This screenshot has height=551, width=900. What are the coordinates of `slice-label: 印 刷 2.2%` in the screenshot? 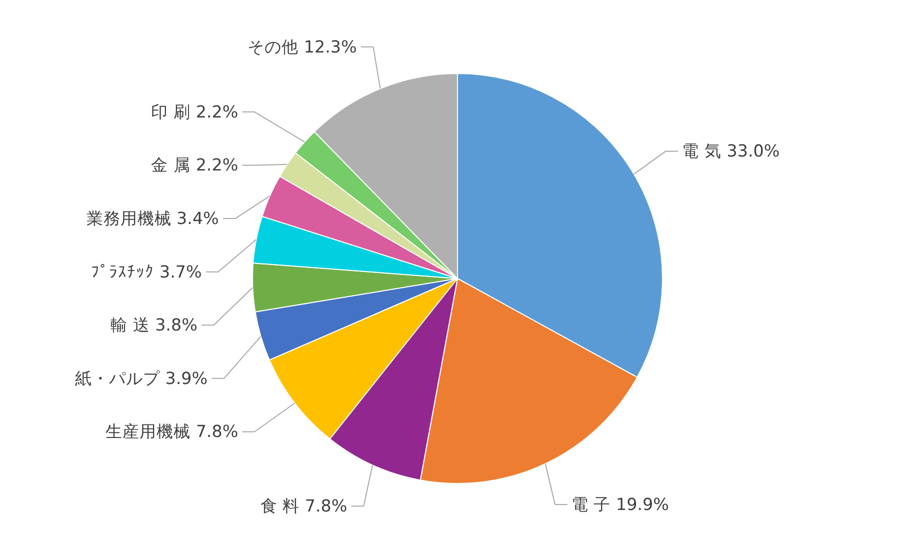 It's located at (194, 112).